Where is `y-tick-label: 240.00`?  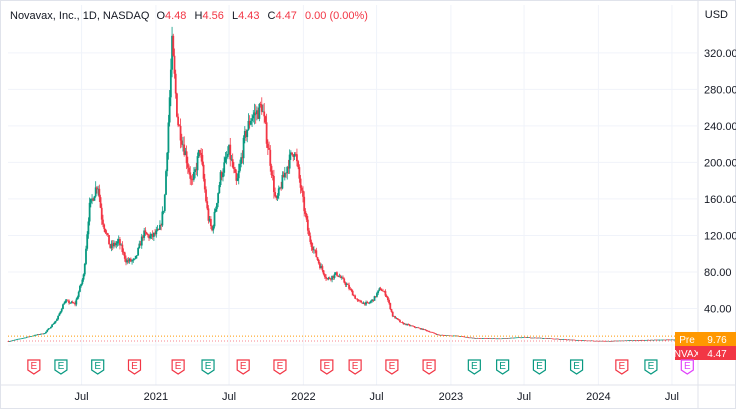 y-tick-label: 240.00 is located at coordinates (720, 127).